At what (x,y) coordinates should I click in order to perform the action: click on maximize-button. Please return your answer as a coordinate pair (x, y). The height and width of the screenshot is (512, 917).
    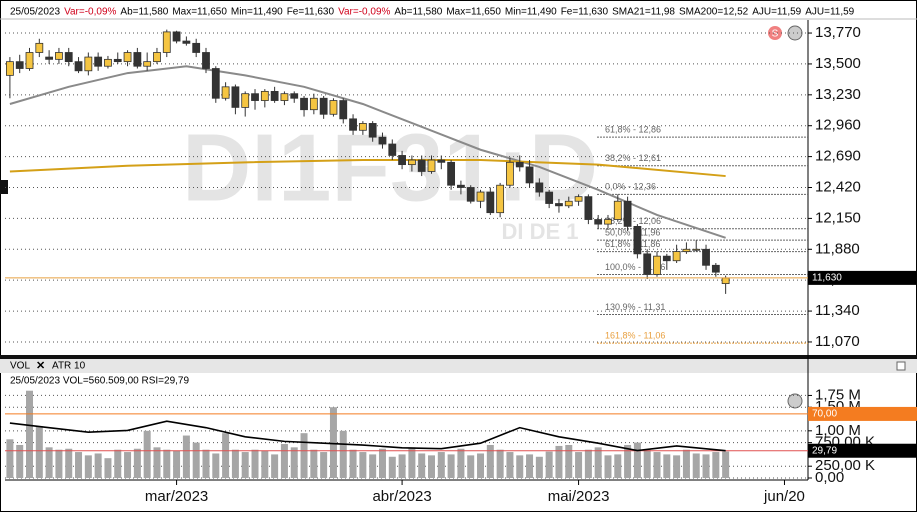
    Looking at the image, I should click on (901, 366).